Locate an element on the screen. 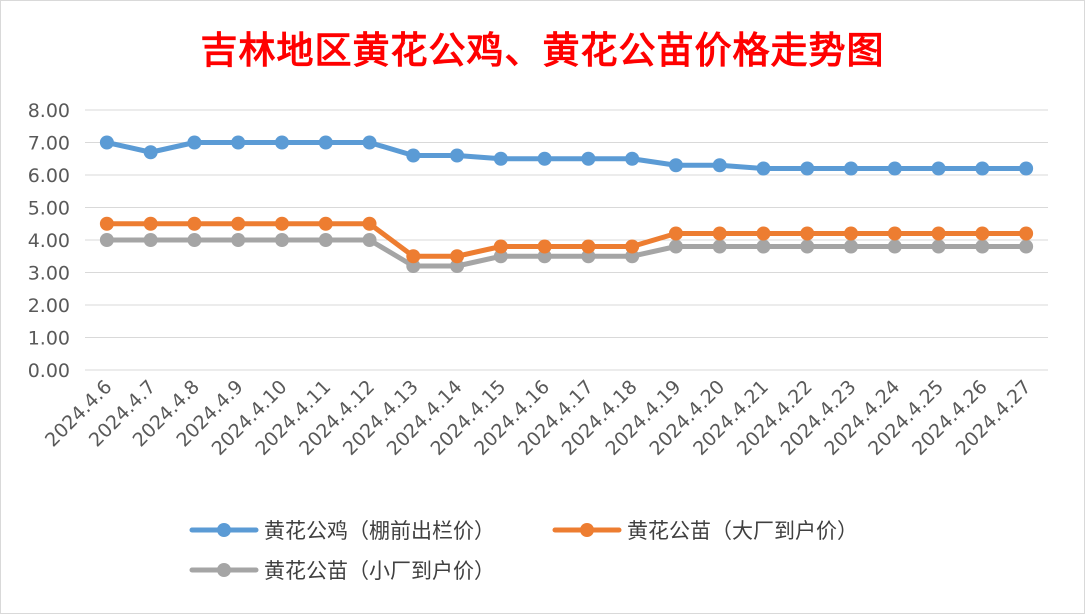  y-tick-label: 7.00 is located at coordinates (49, 144).